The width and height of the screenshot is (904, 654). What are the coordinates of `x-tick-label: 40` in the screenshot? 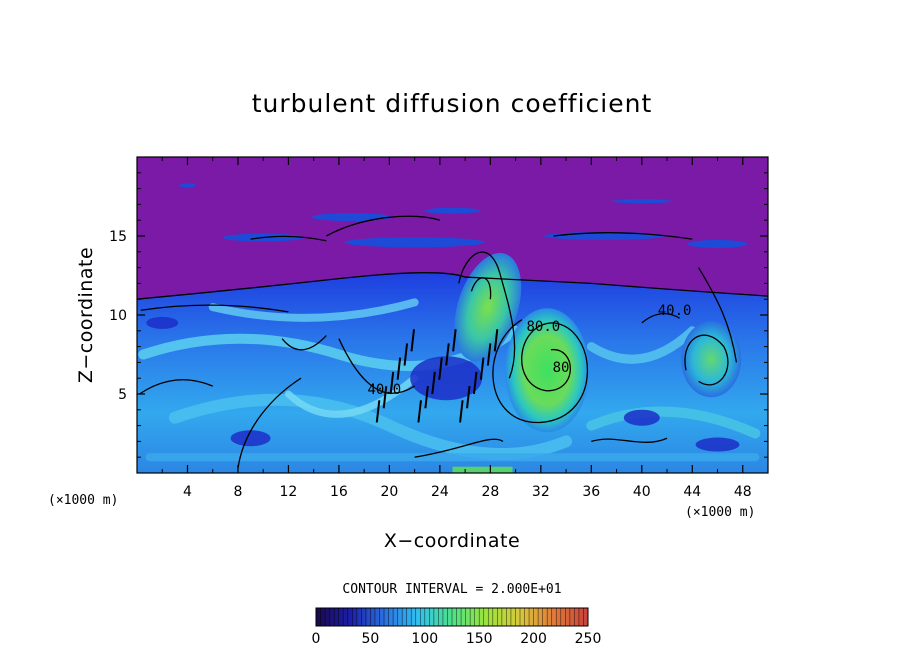 It's located at (642, 492).